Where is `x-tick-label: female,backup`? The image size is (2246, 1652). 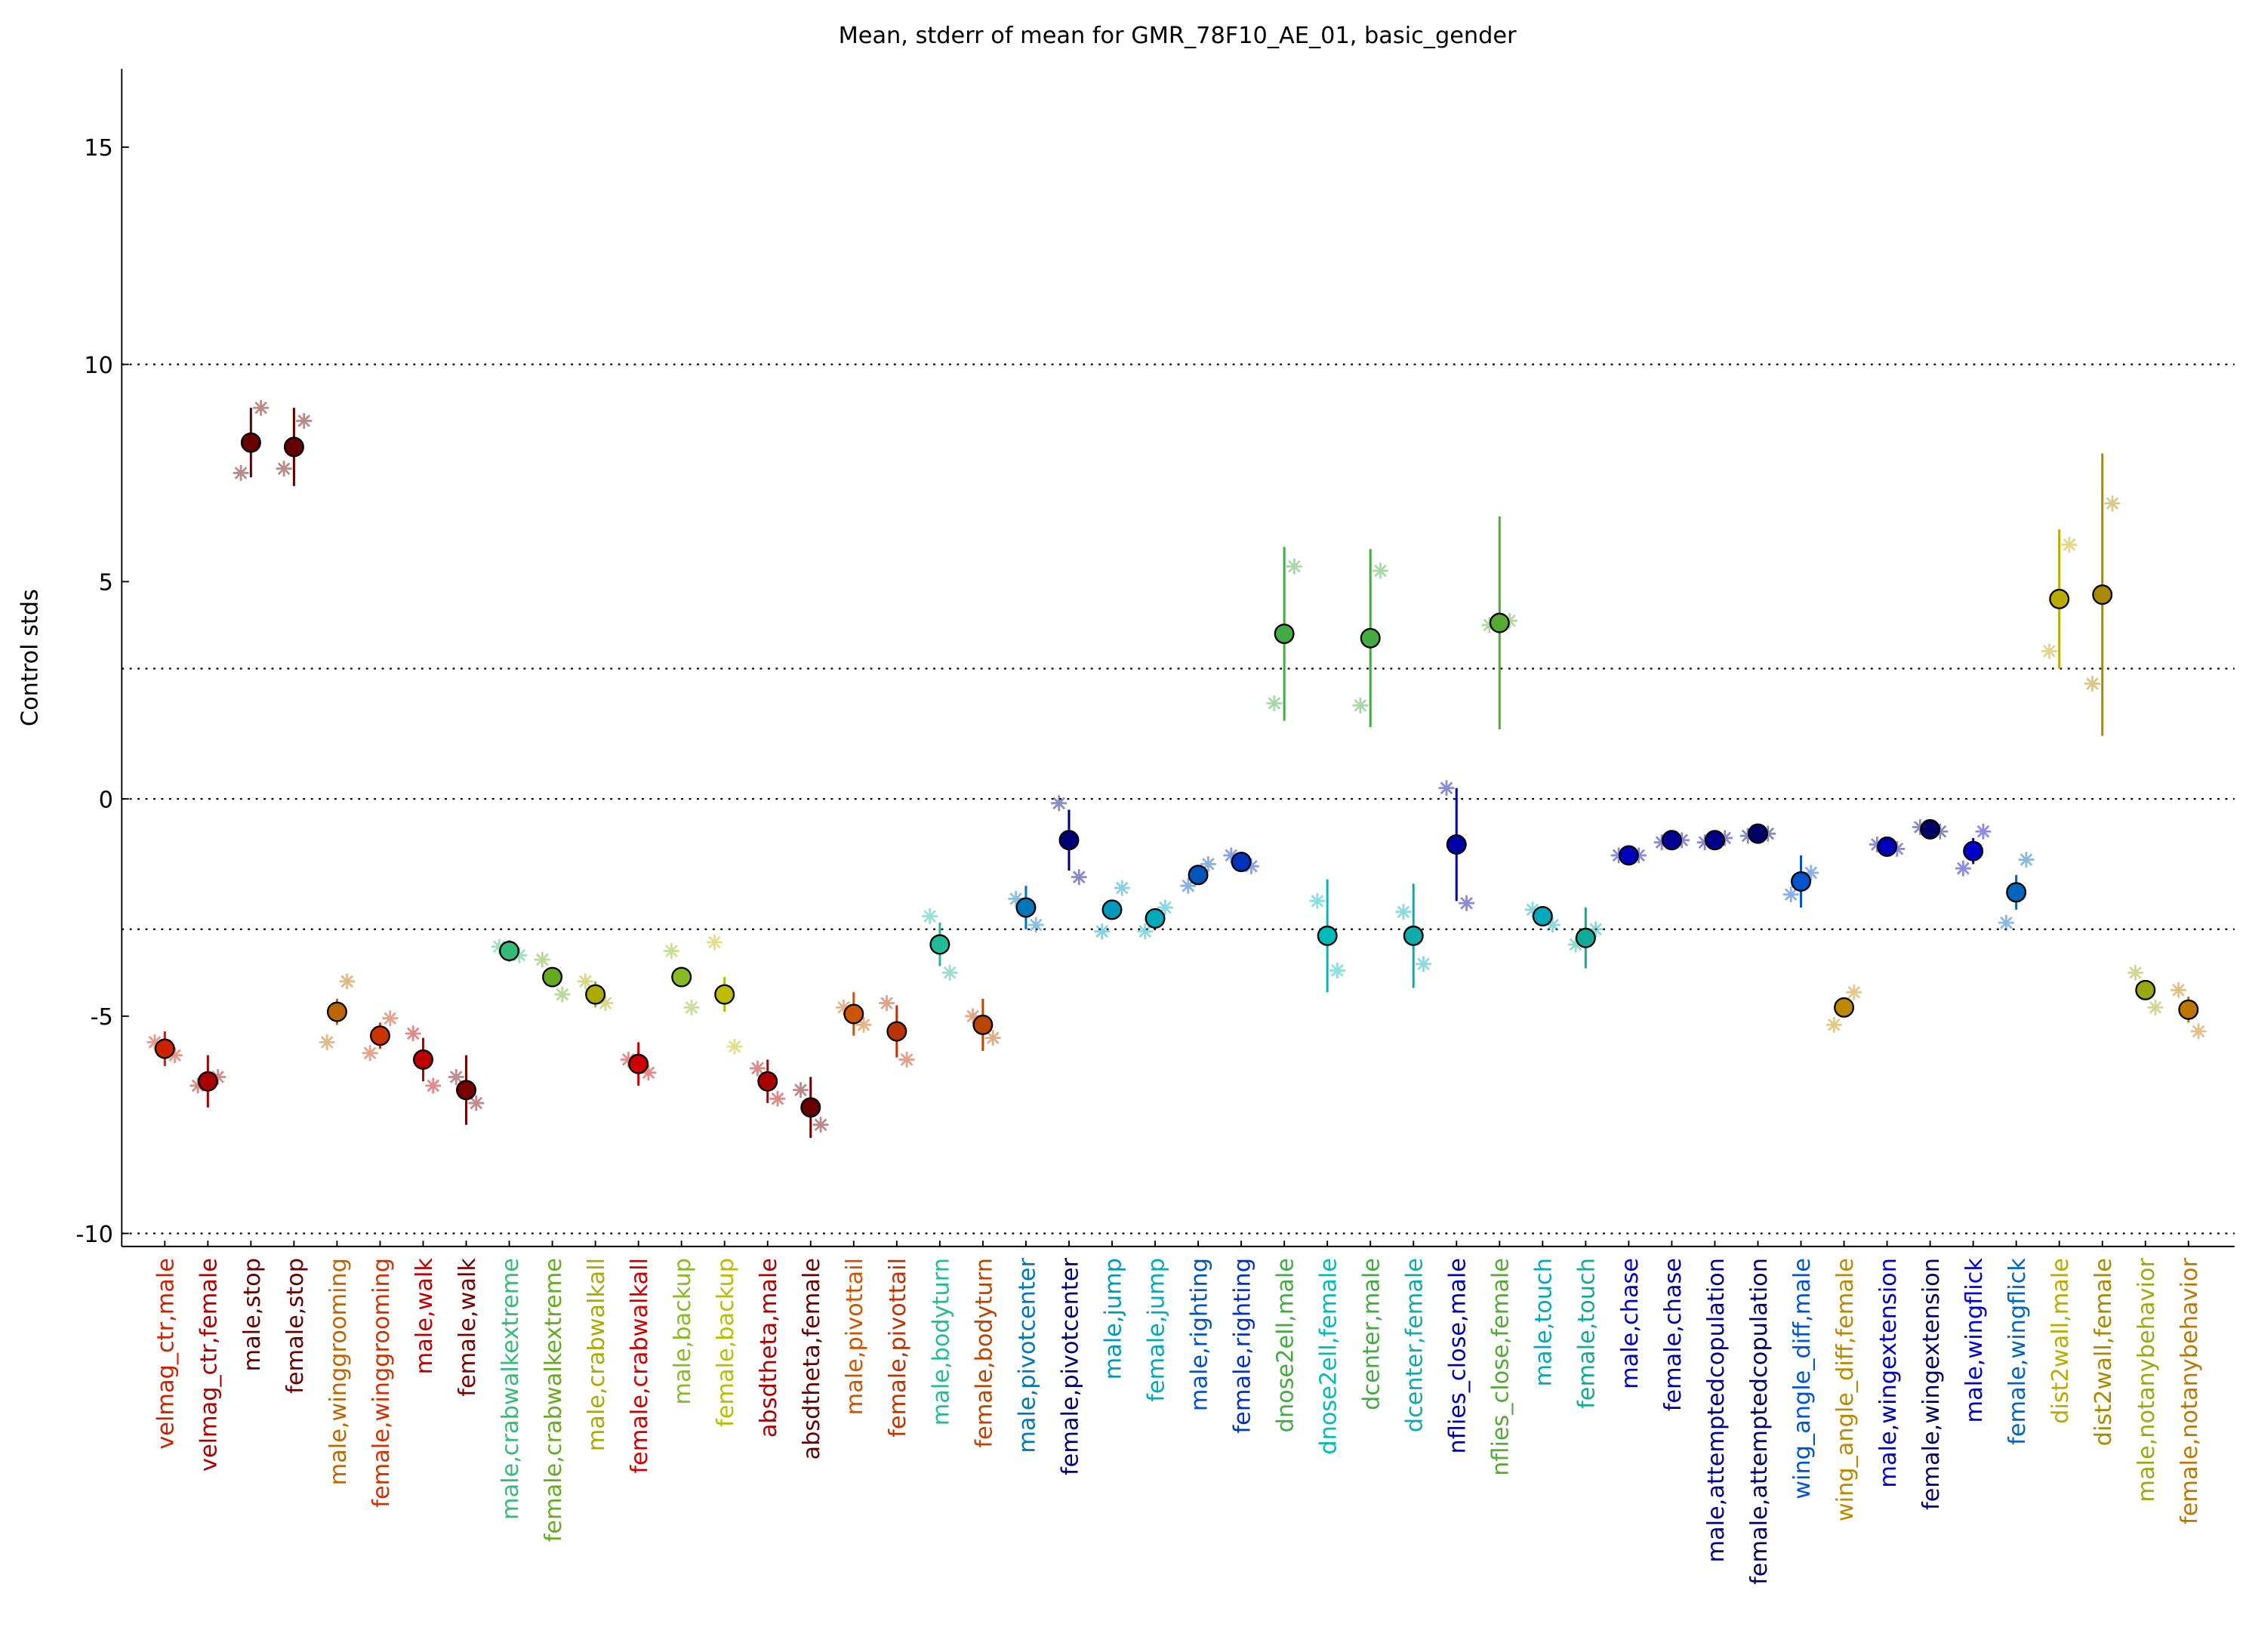 x-tick-label: female,backup is located at coordinates (726, 1342).